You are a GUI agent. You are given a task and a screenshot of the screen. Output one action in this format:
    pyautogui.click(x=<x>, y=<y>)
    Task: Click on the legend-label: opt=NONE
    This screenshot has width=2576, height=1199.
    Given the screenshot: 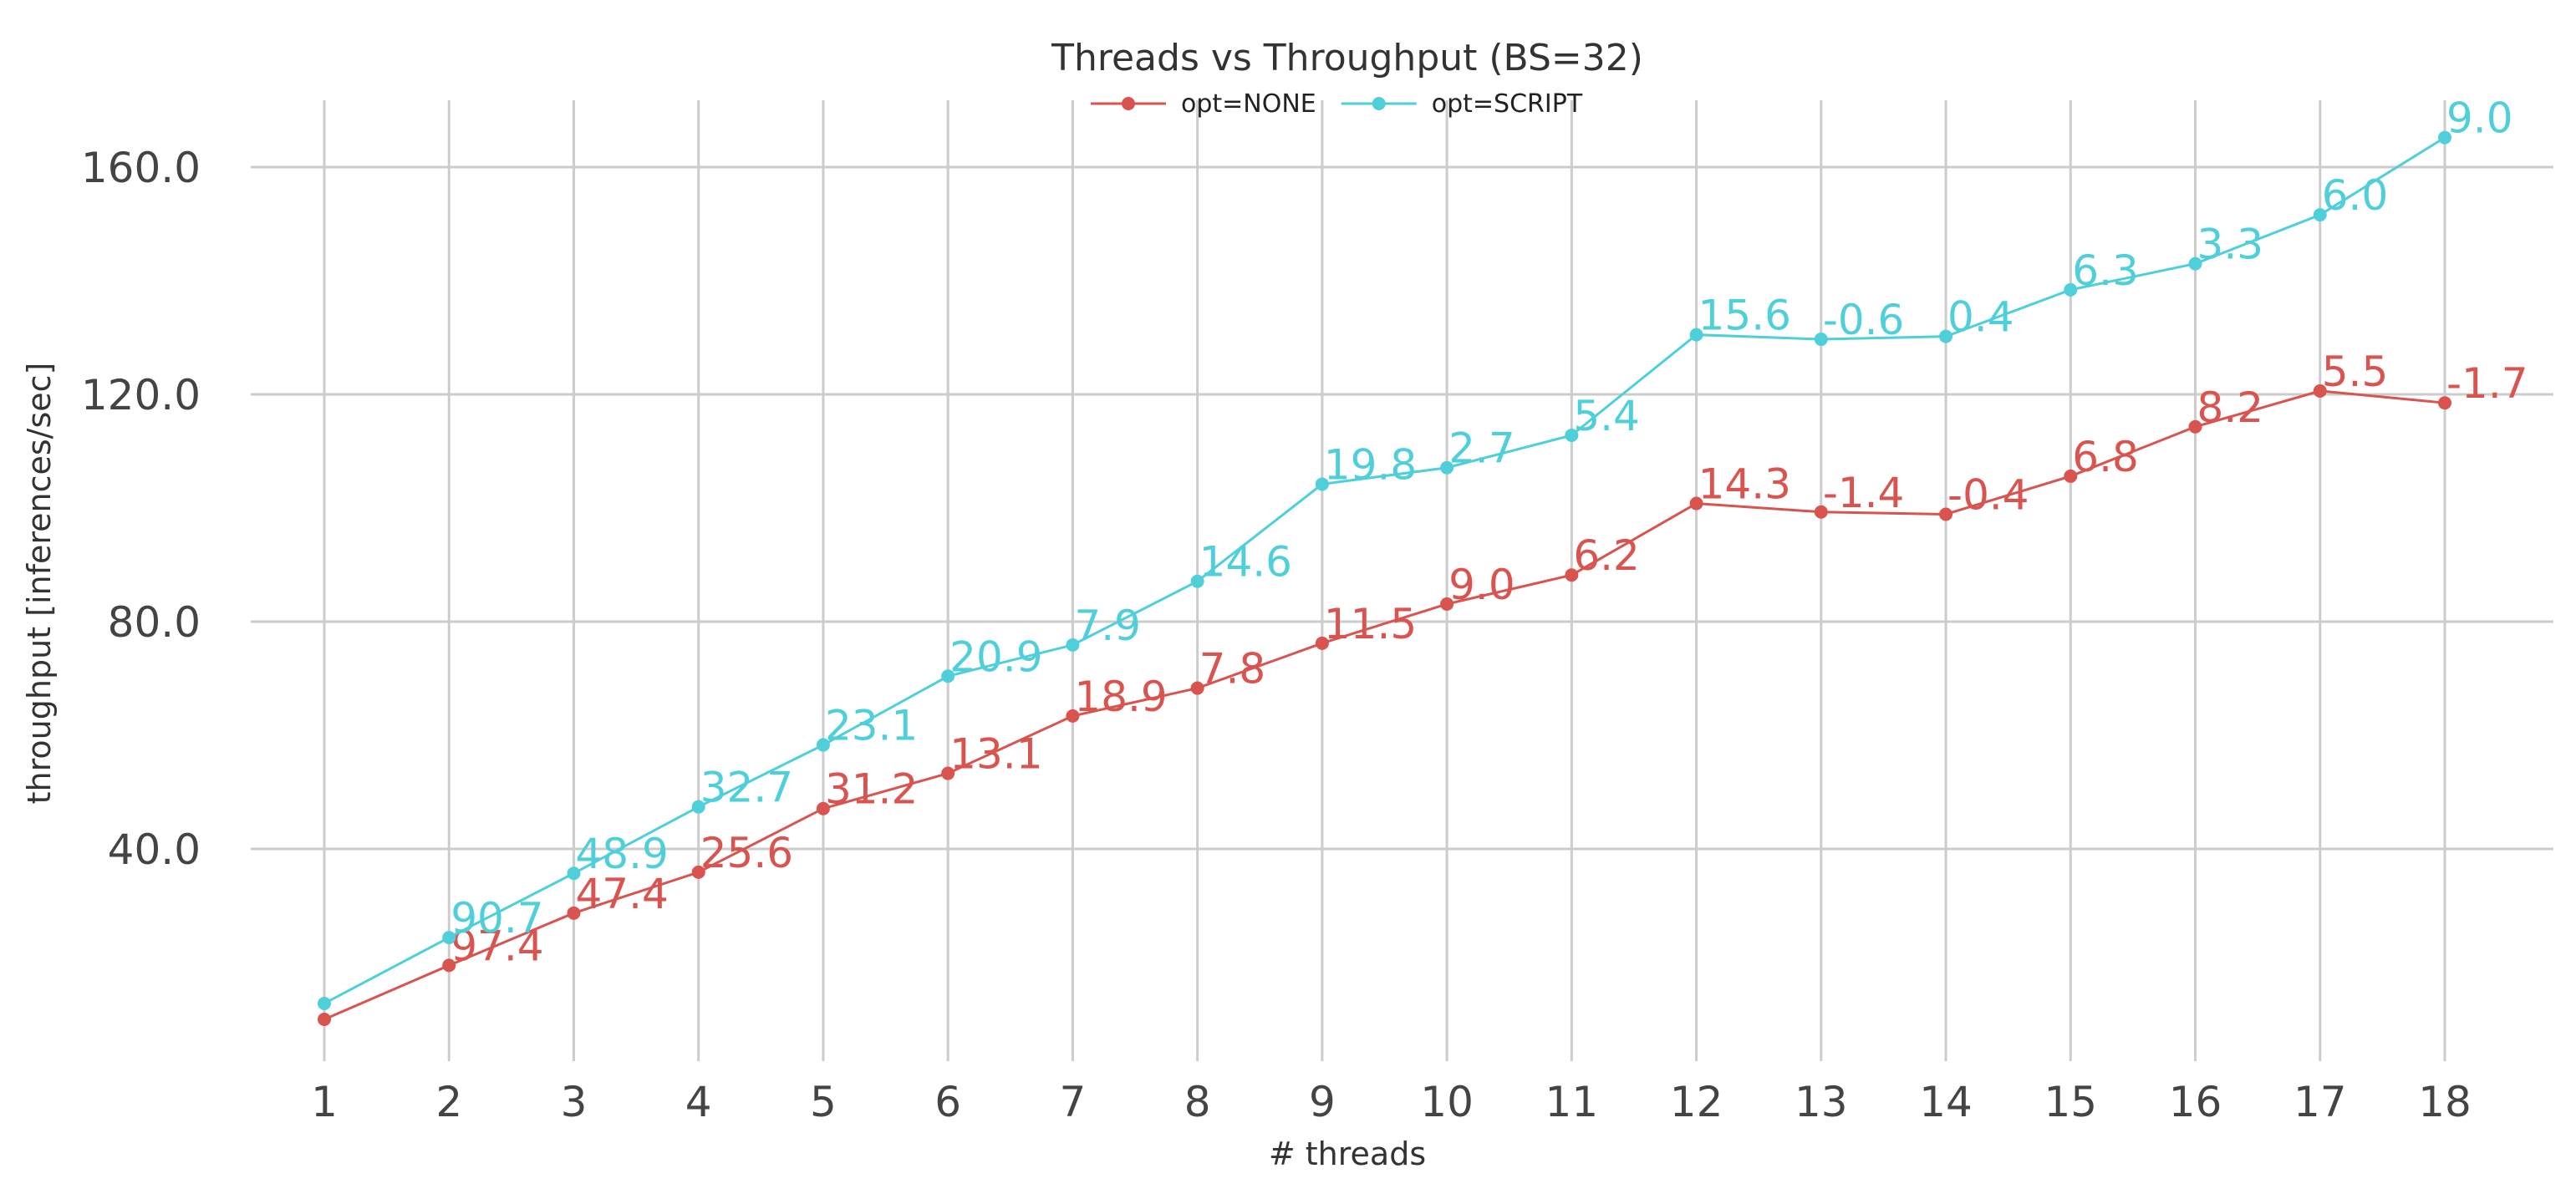 What is the action you would take?
    pyautogui.click(x=1248, y=104)
    